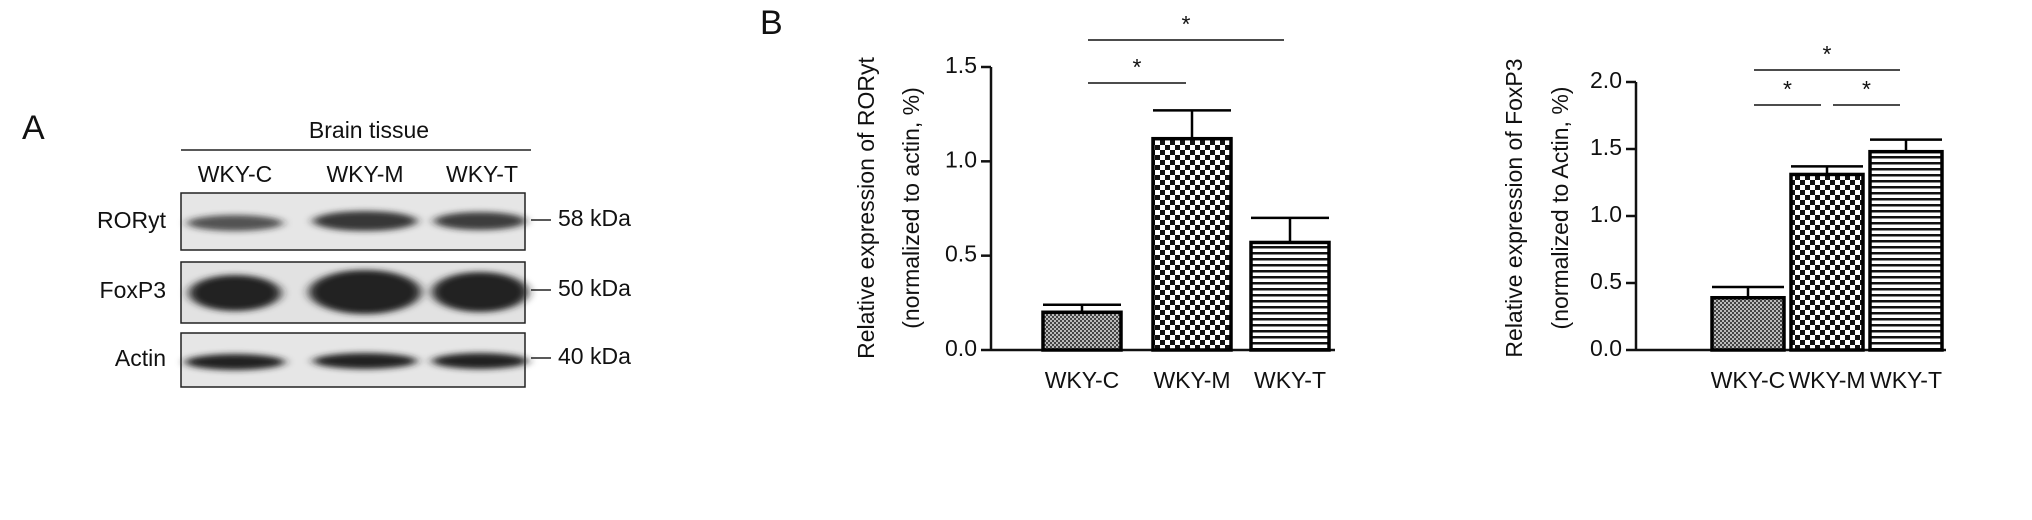 This screenshot has width=2032, height=520. What do you see at coordinates (594, 356) in the screenshot?
I see `size-label: 40 kDa` at bounding box center [594, 356].